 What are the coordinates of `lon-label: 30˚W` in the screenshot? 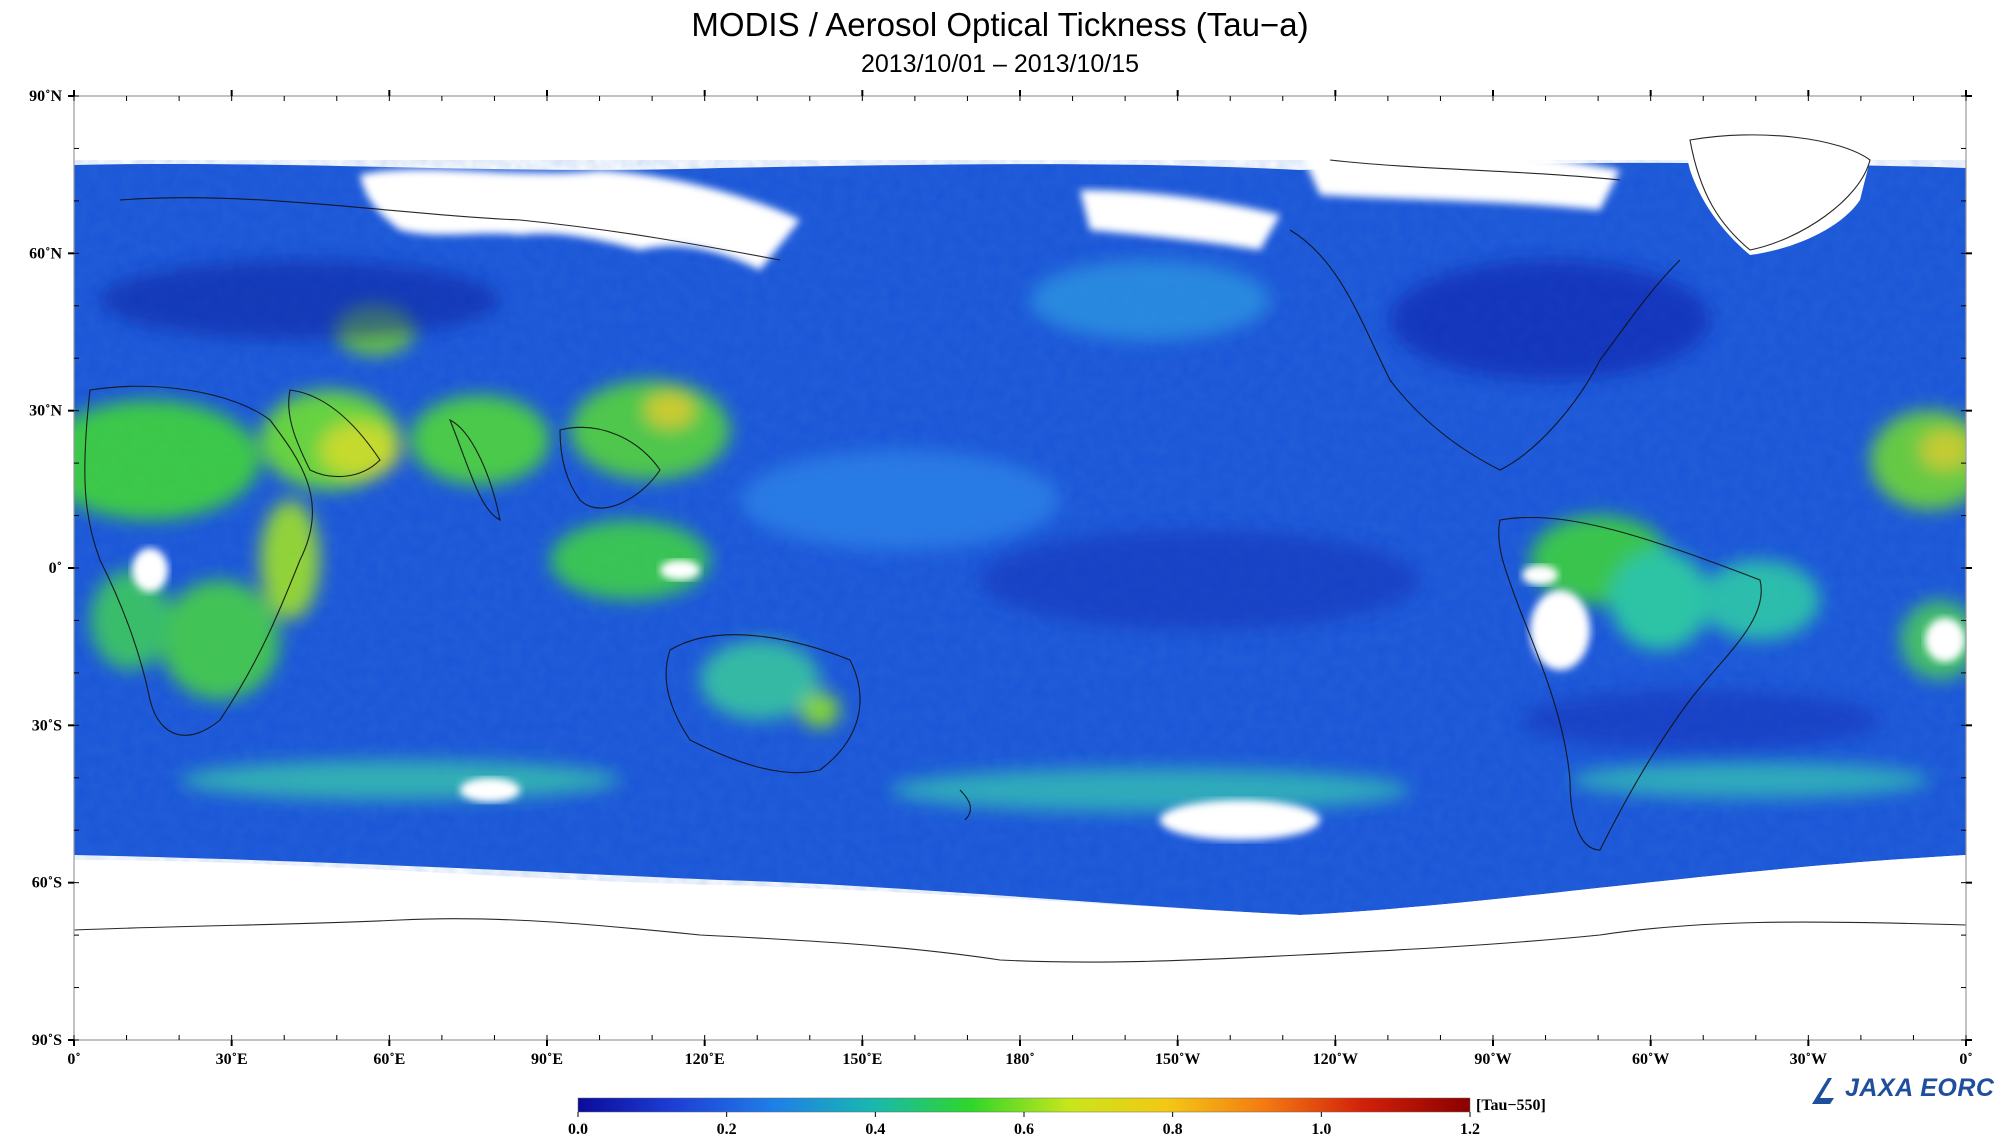 It's located at (1808, 1059).